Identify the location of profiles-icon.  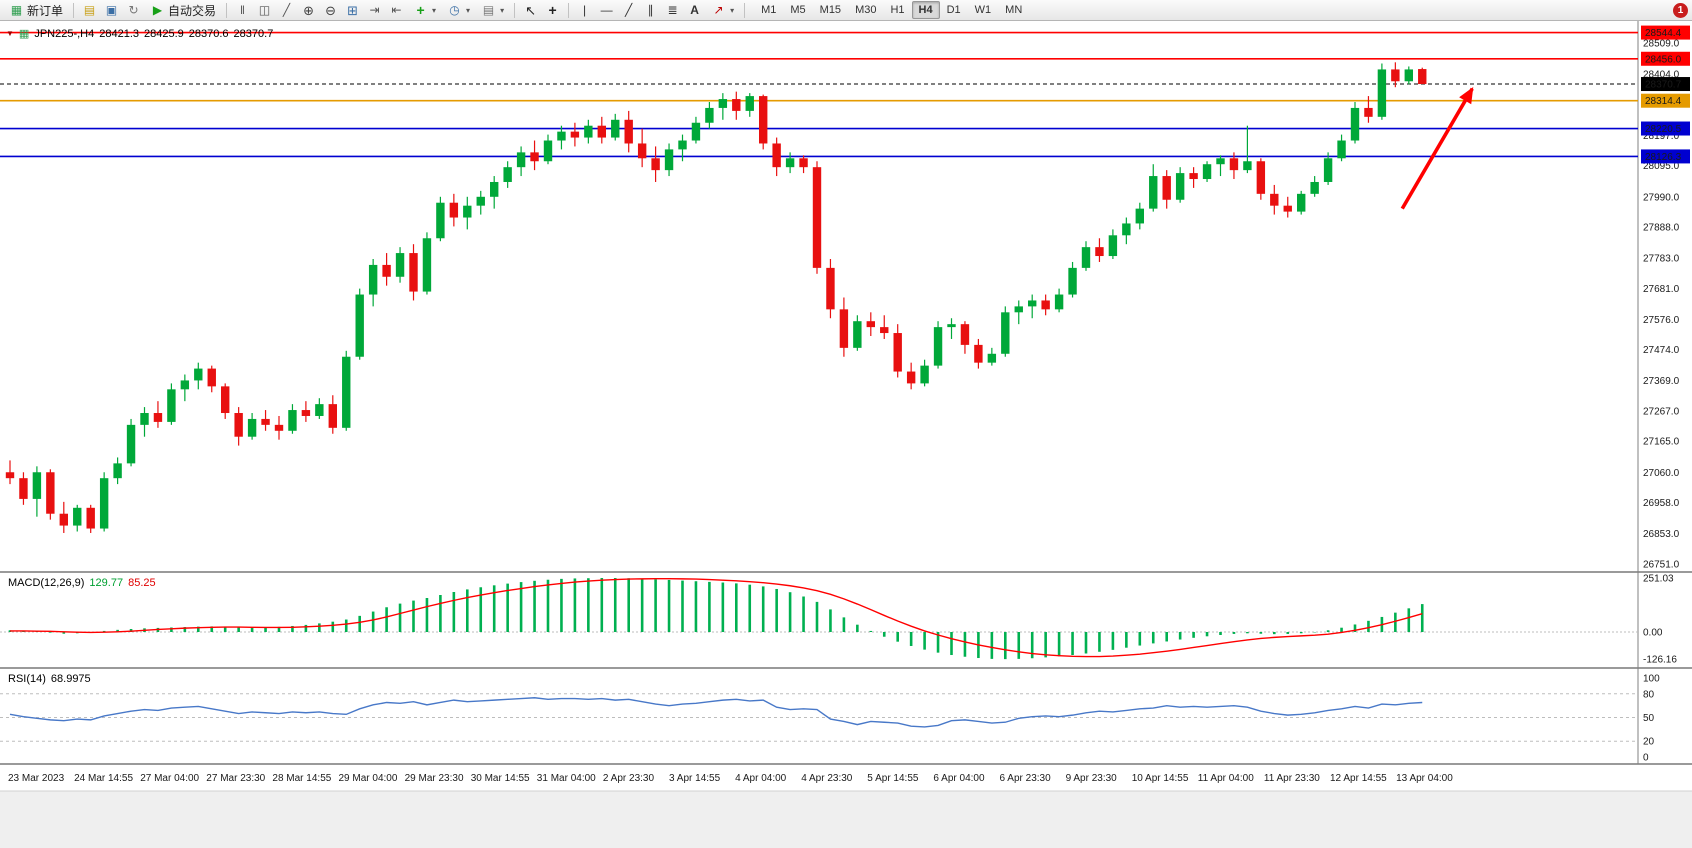
(89, 10).